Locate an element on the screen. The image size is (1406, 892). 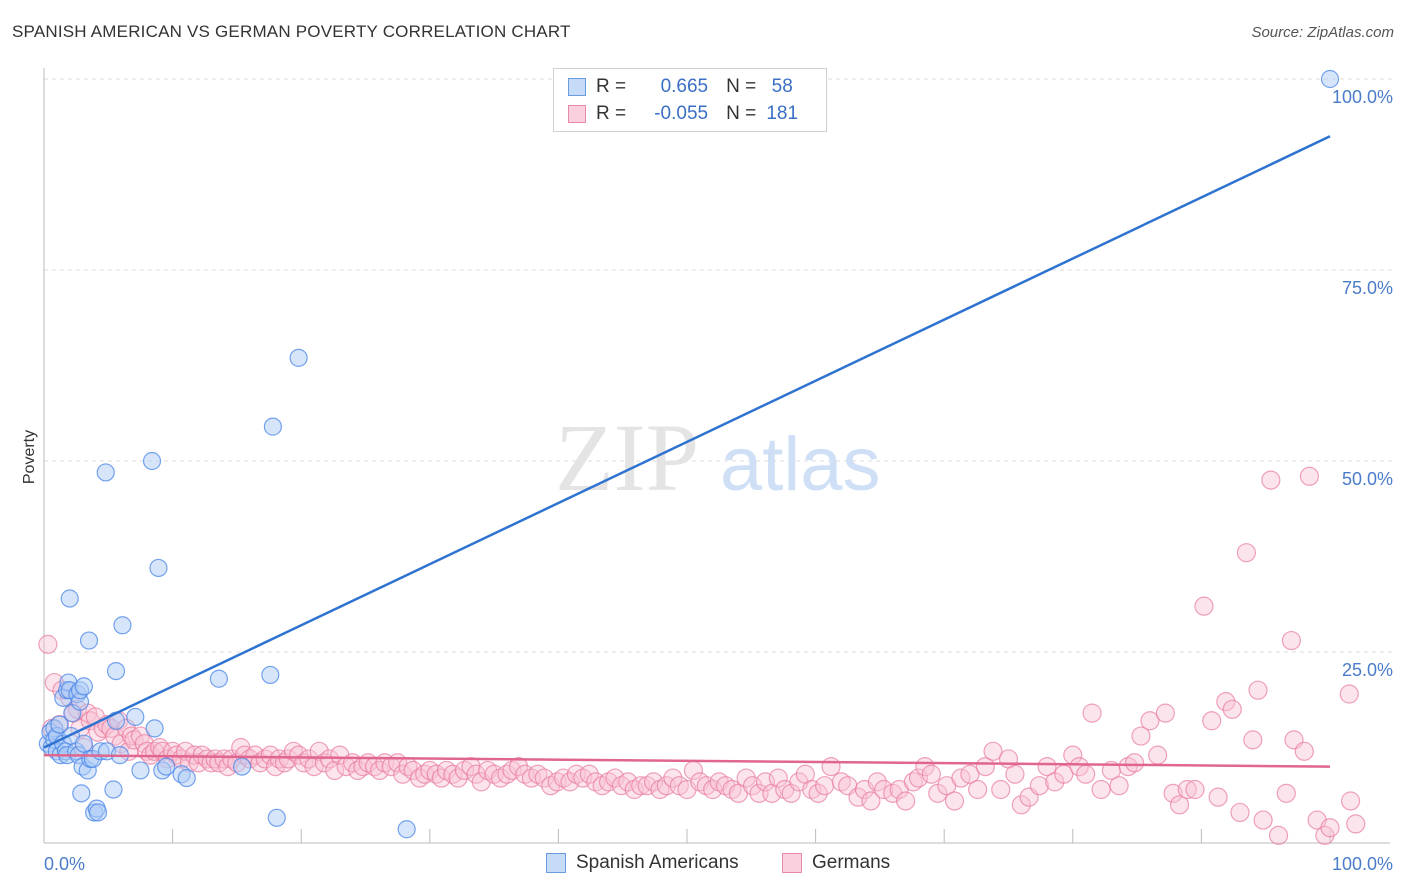
source-label: Source: ZipAtlas.com is located at coordinates (1322, 32).